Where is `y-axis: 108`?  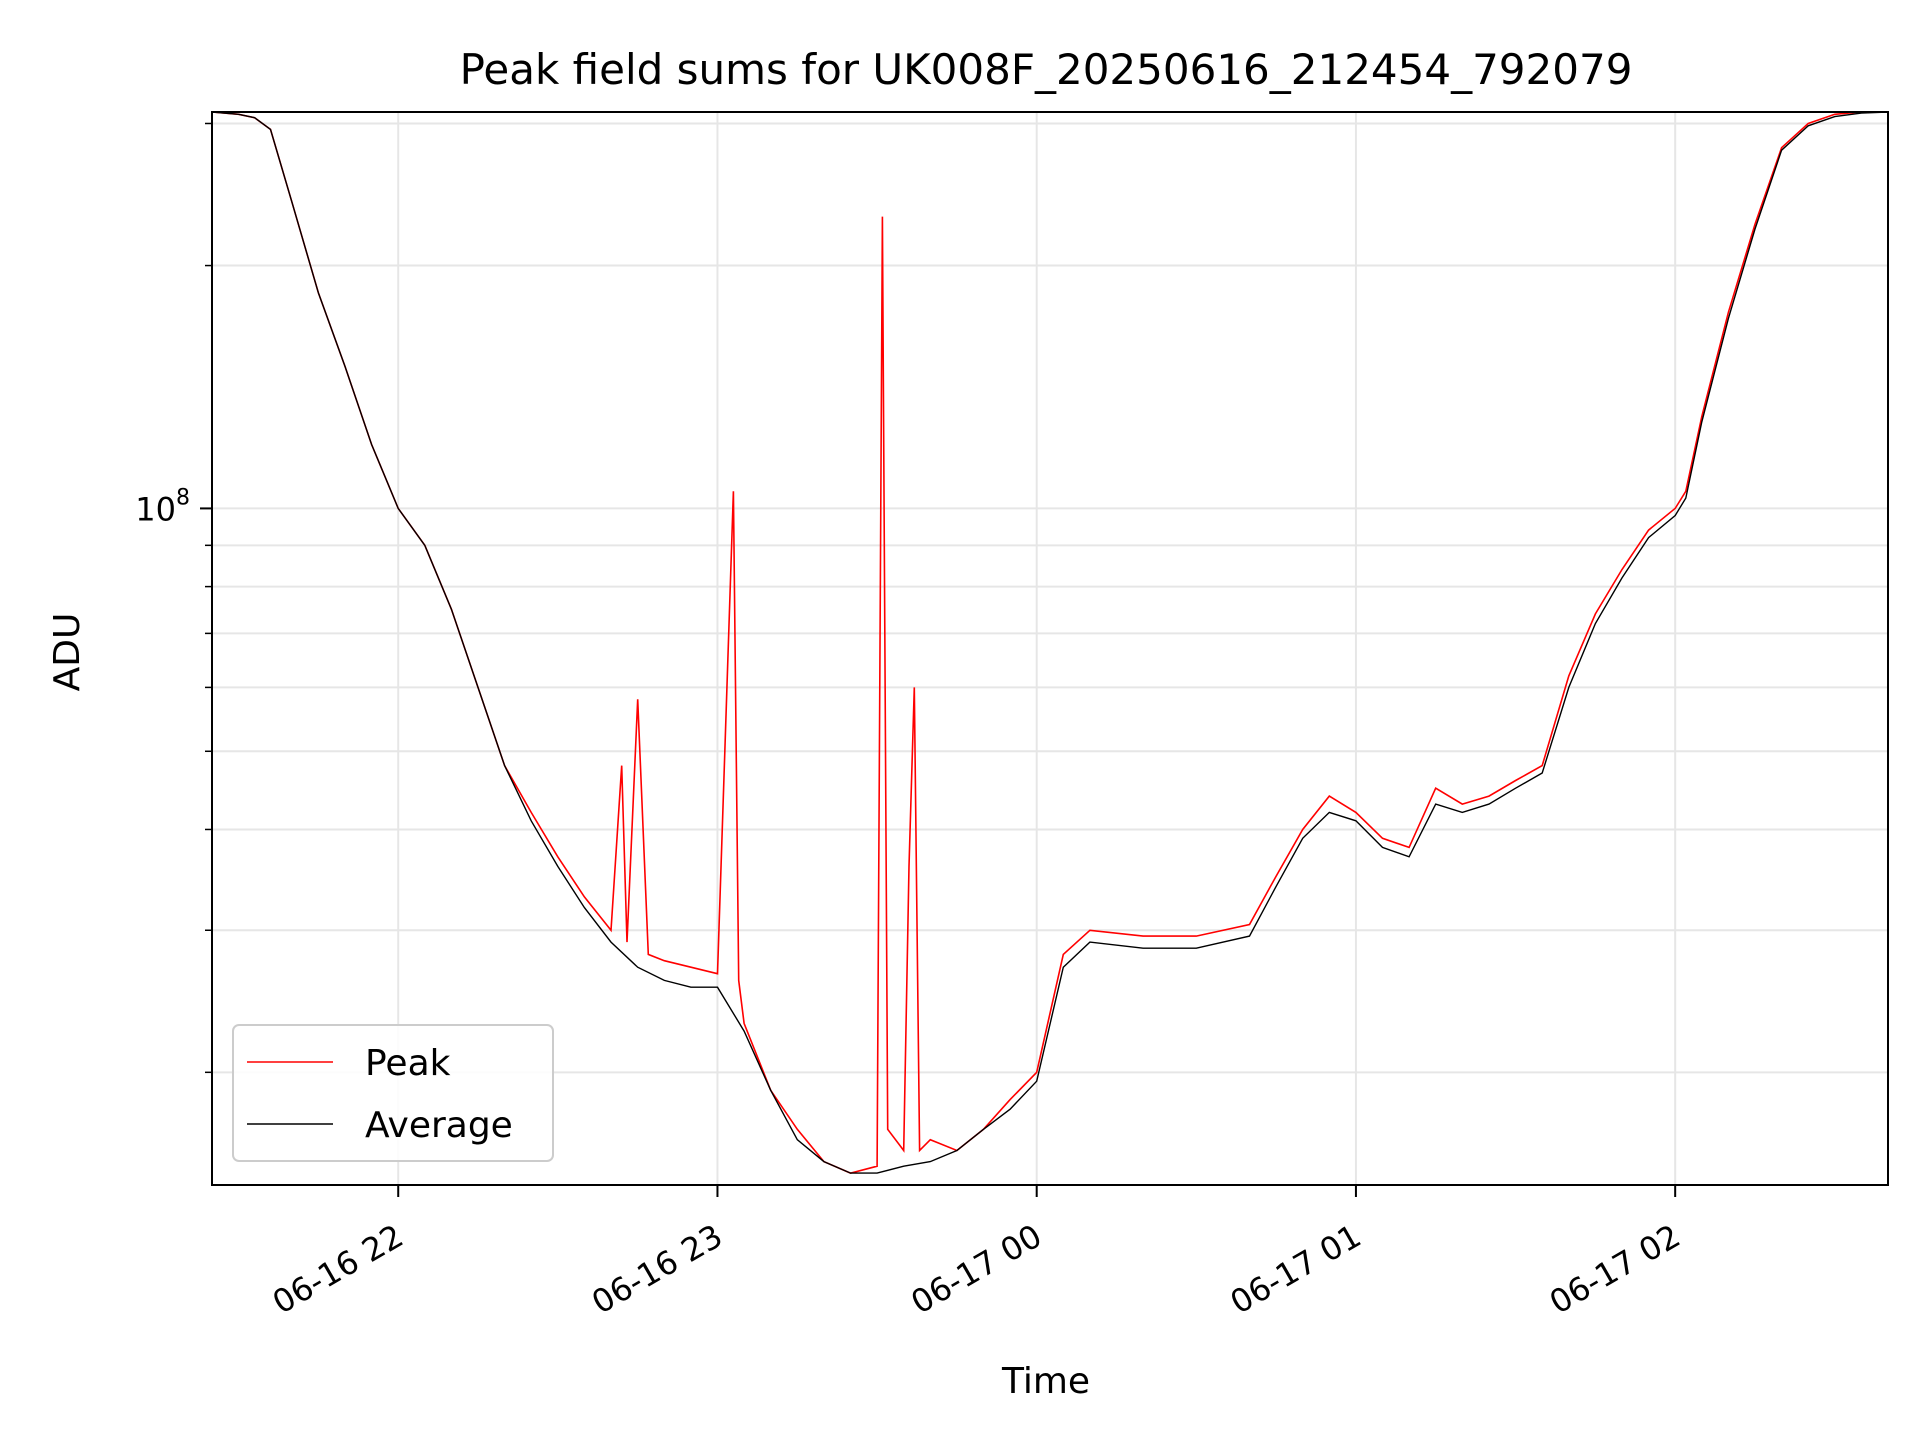
y-axis: 108 is located at coordinates (173, 598).